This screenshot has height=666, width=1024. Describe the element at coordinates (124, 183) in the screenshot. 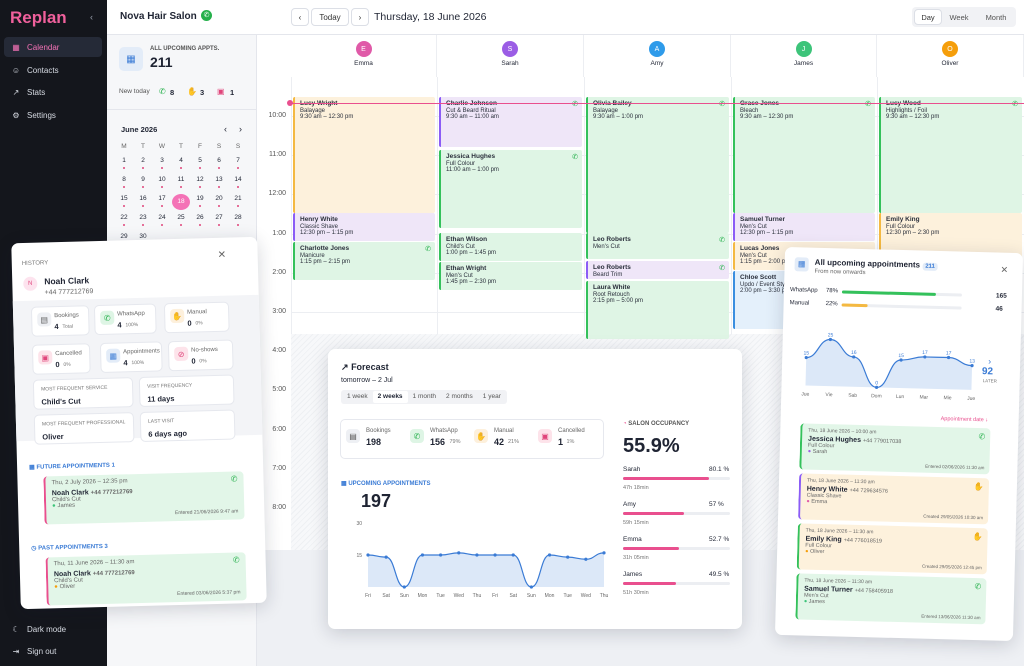

I see `mini-day: 8` at that location.